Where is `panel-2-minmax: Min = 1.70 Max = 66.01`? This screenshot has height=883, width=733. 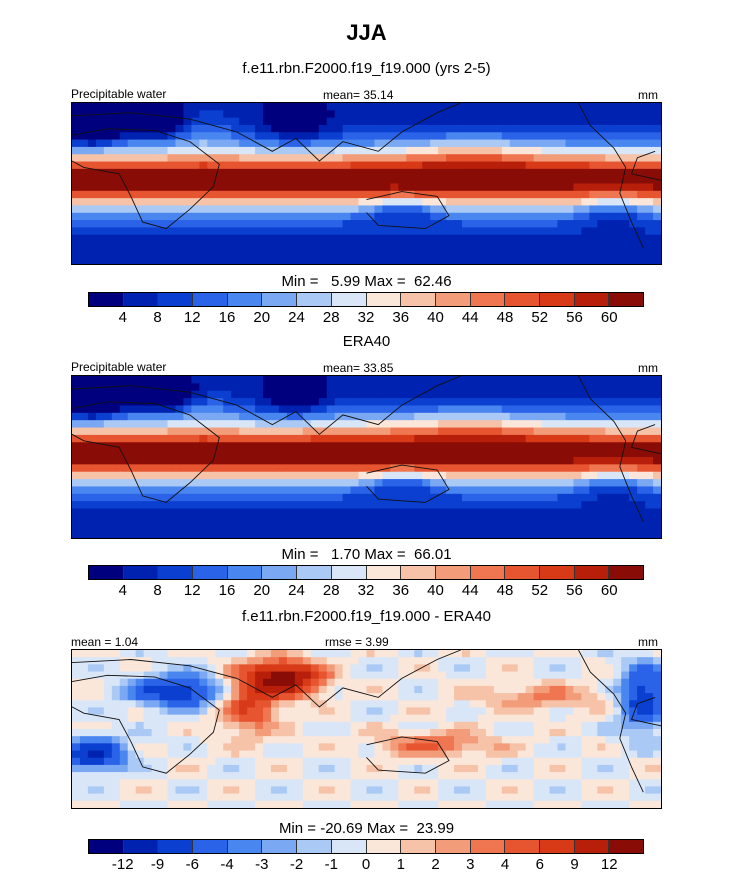 panel-2-minmax: Min = 1.70 Max = 66.01 is located at coordinates (366, 554).